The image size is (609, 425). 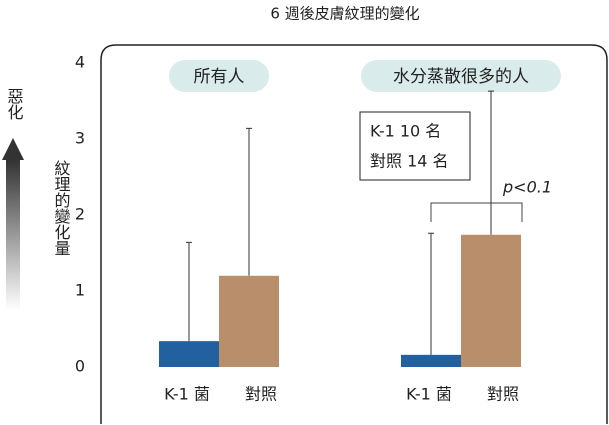 What do you see at coordinates (80, 214) in the screenshot?
I see `y-tick-label: 2` at bounding box center [80, 214].